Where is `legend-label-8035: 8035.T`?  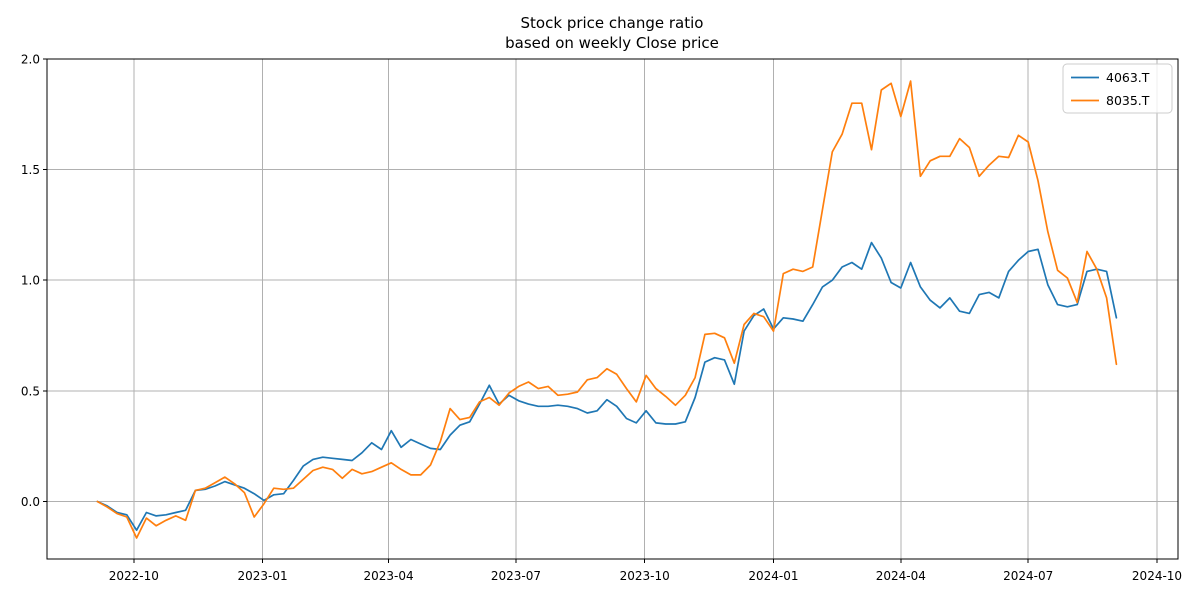 legend-label-8035: 8035.T is located at coordinates (1128, 100).